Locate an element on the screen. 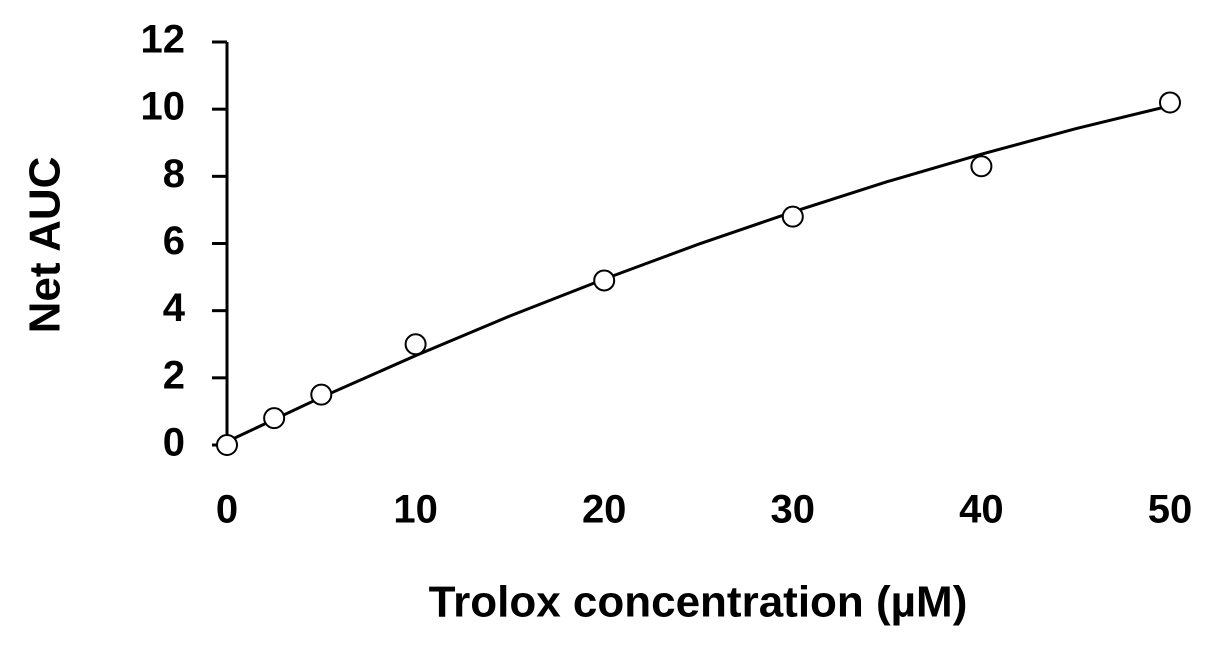  x-axis-title: Trolox concentration (µM) is located at coordinates (698, 602).